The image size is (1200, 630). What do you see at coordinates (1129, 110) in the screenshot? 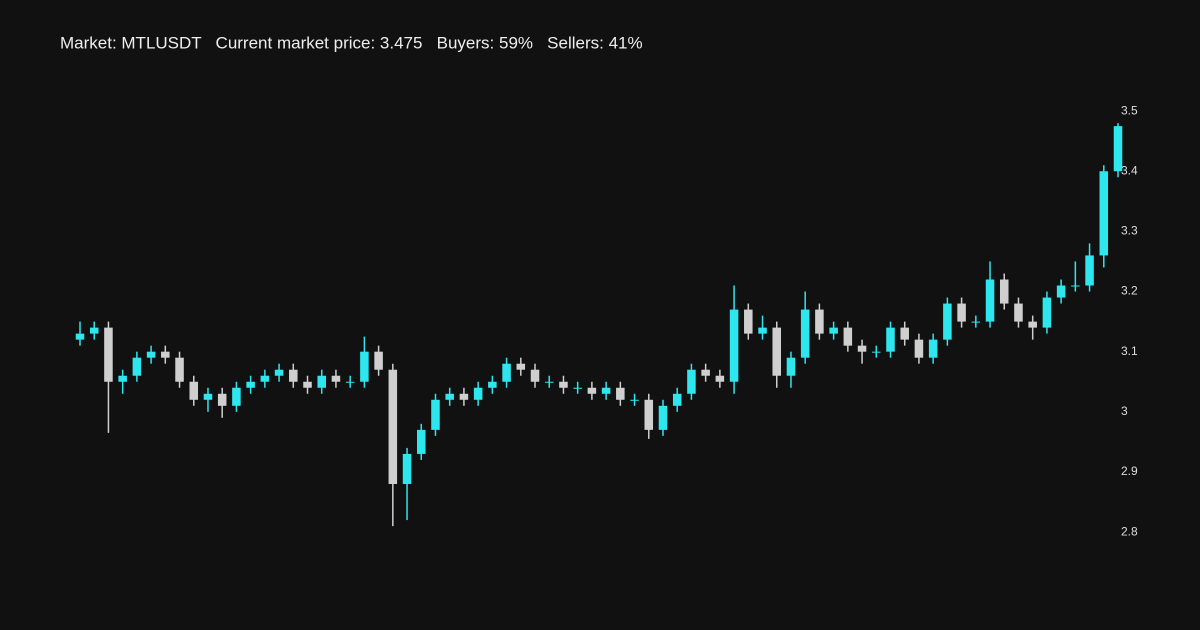
I see `y-tick-label: 3.5` at bounding box center [1129, 110].